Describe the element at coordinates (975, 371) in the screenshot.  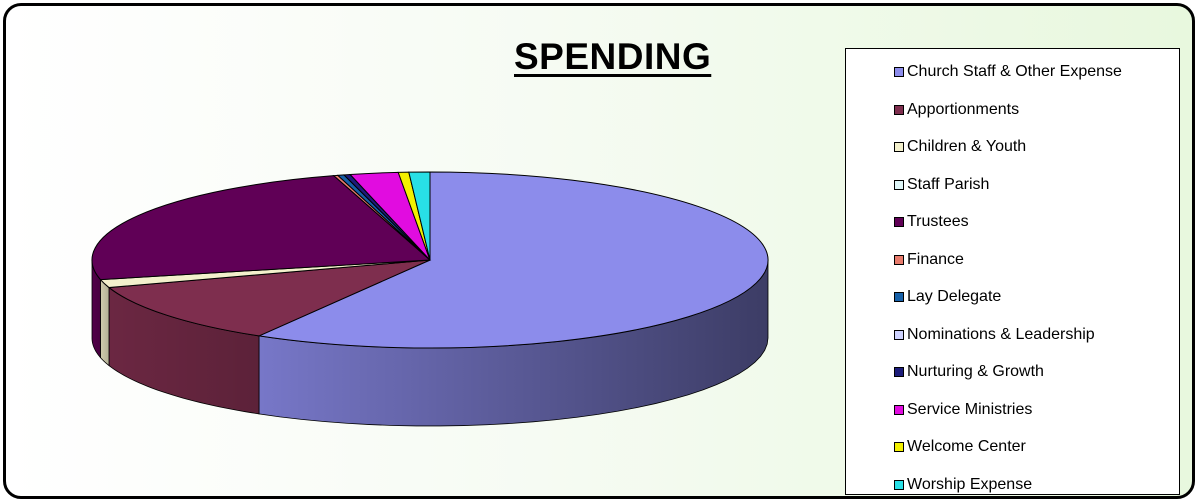
I see `legend-label: Nurturing & Growth` at that location.